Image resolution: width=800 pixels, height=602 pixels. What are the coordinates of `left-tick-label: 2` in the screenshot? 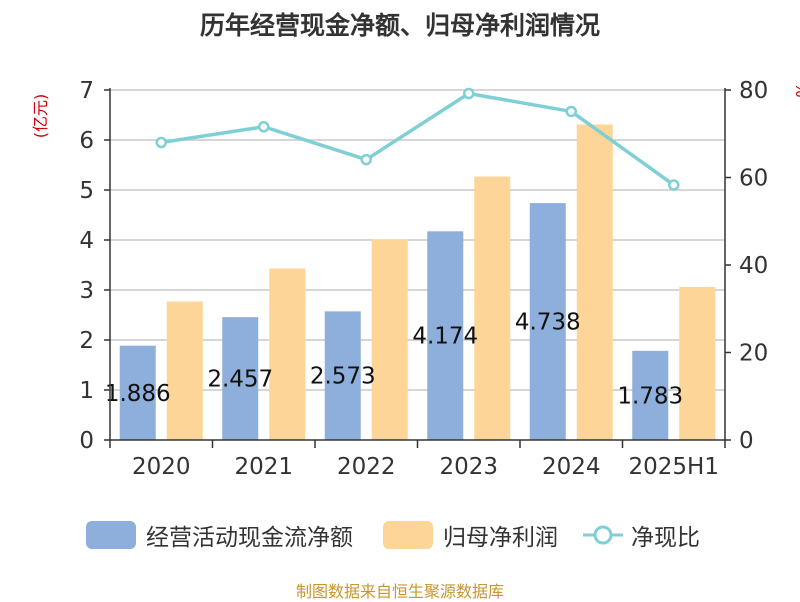 It's located at (86, 341).